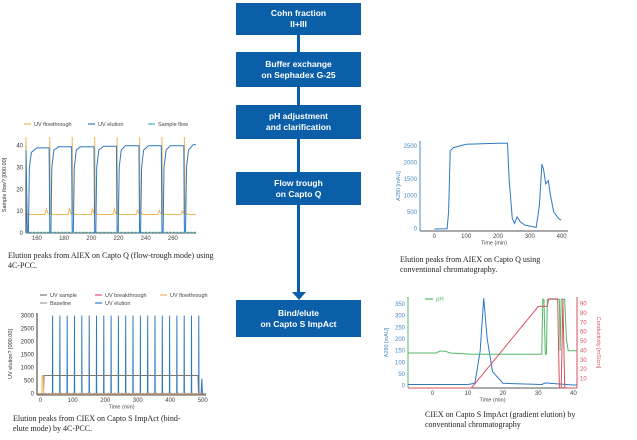 This screenshot has height=440, width=637. Describe the element at coordinates (583, 305) in the screenshot. I see `y-right-tick-label: 90` at that location.